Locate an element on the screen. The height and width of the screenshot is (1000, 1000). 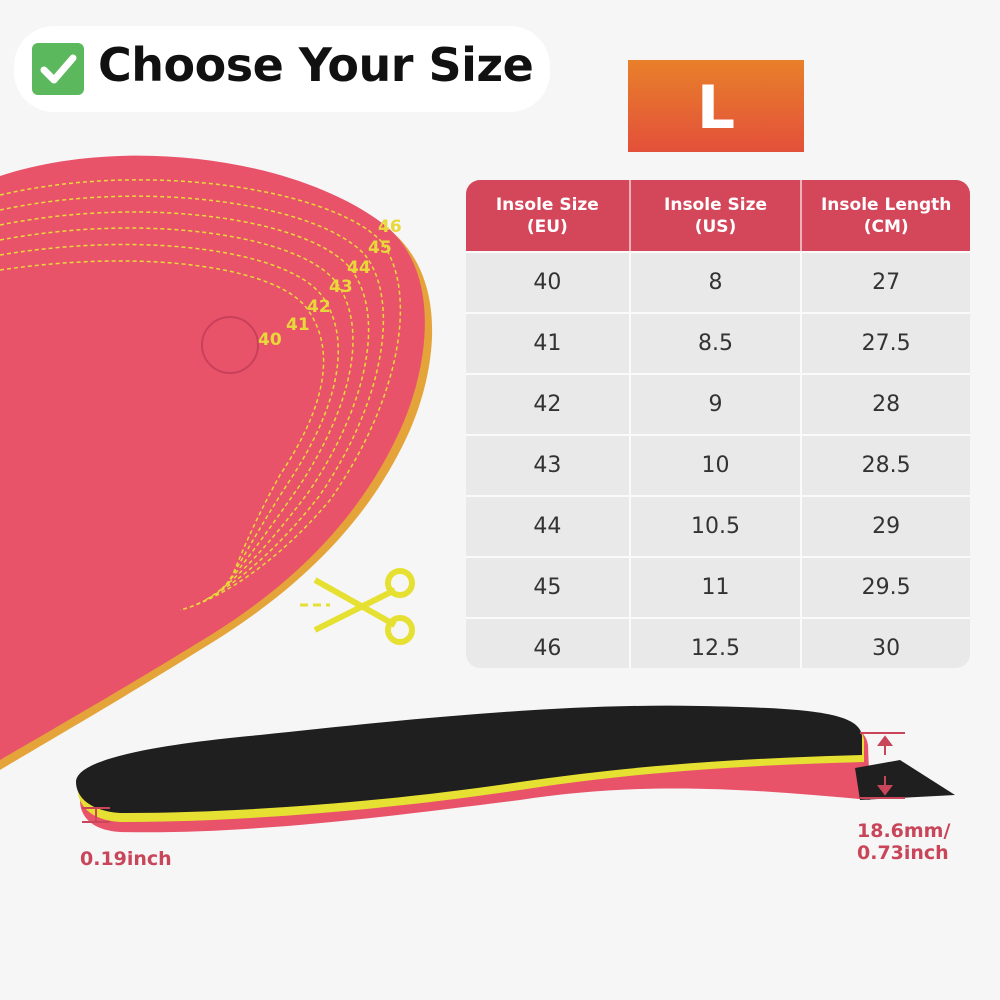
heel-thickness-label: 18.6mm/ 0.73inch is located at coordinates (904, 842).